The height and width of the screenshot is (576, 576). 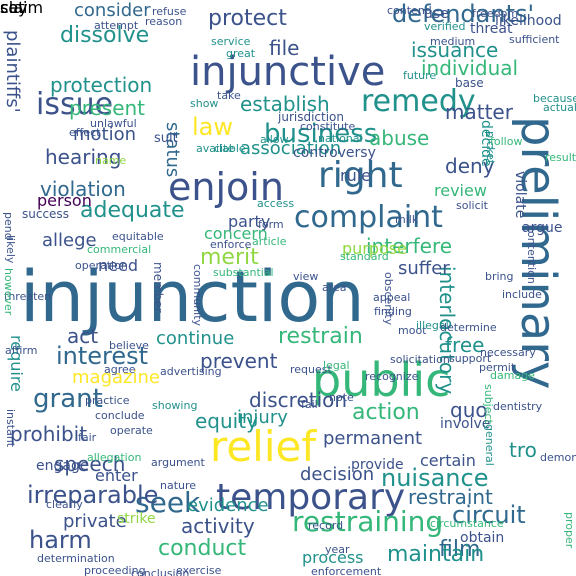 I want to click on word-process: process, so click(x=333, y=557).